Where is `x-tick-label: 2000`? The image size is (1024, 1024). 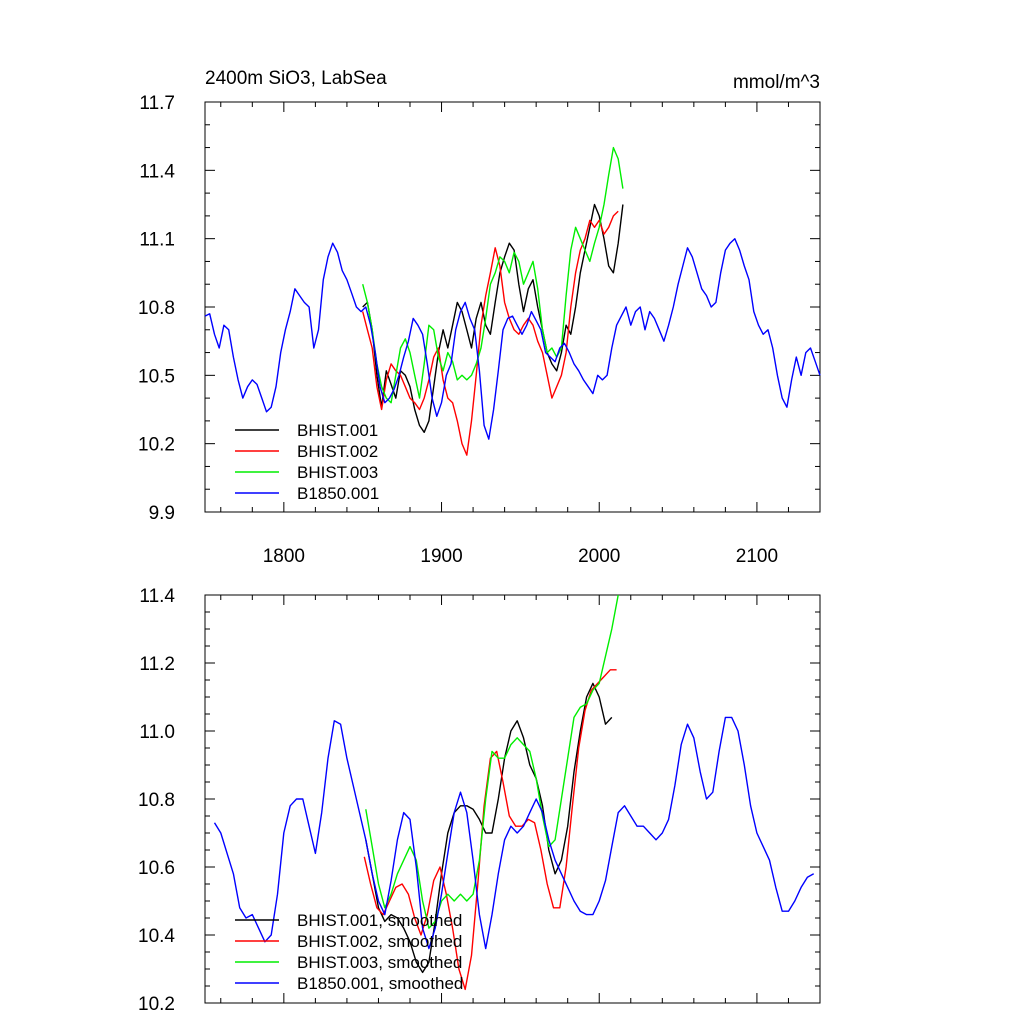 x-tick-label: 2000 is located at coordinates (599, 556).